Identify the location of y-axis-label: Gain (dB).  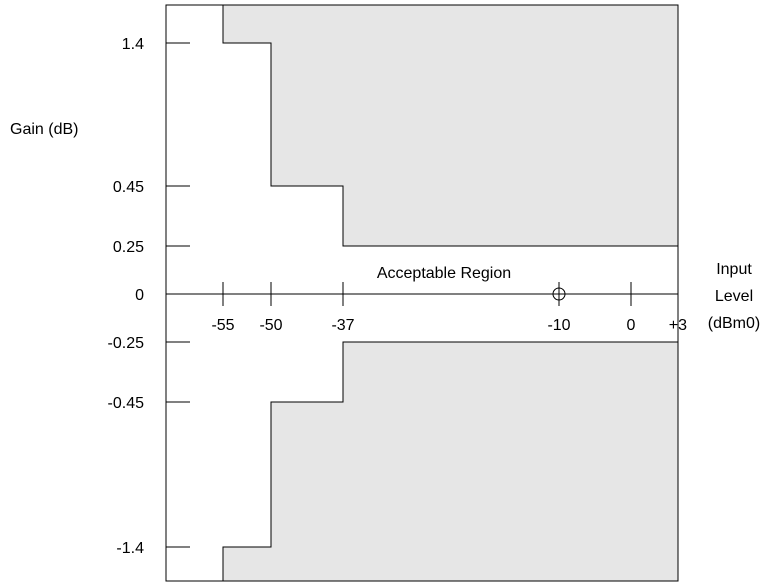
(44, 129).